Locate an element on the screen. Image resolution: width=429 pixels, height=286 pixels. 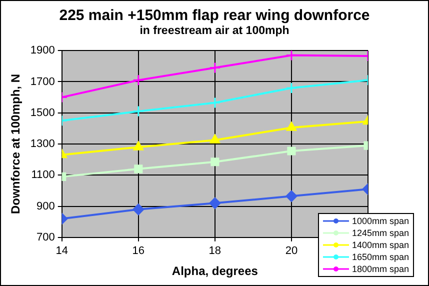
x-tick-label: 14 is located at coordinates (62, 251).